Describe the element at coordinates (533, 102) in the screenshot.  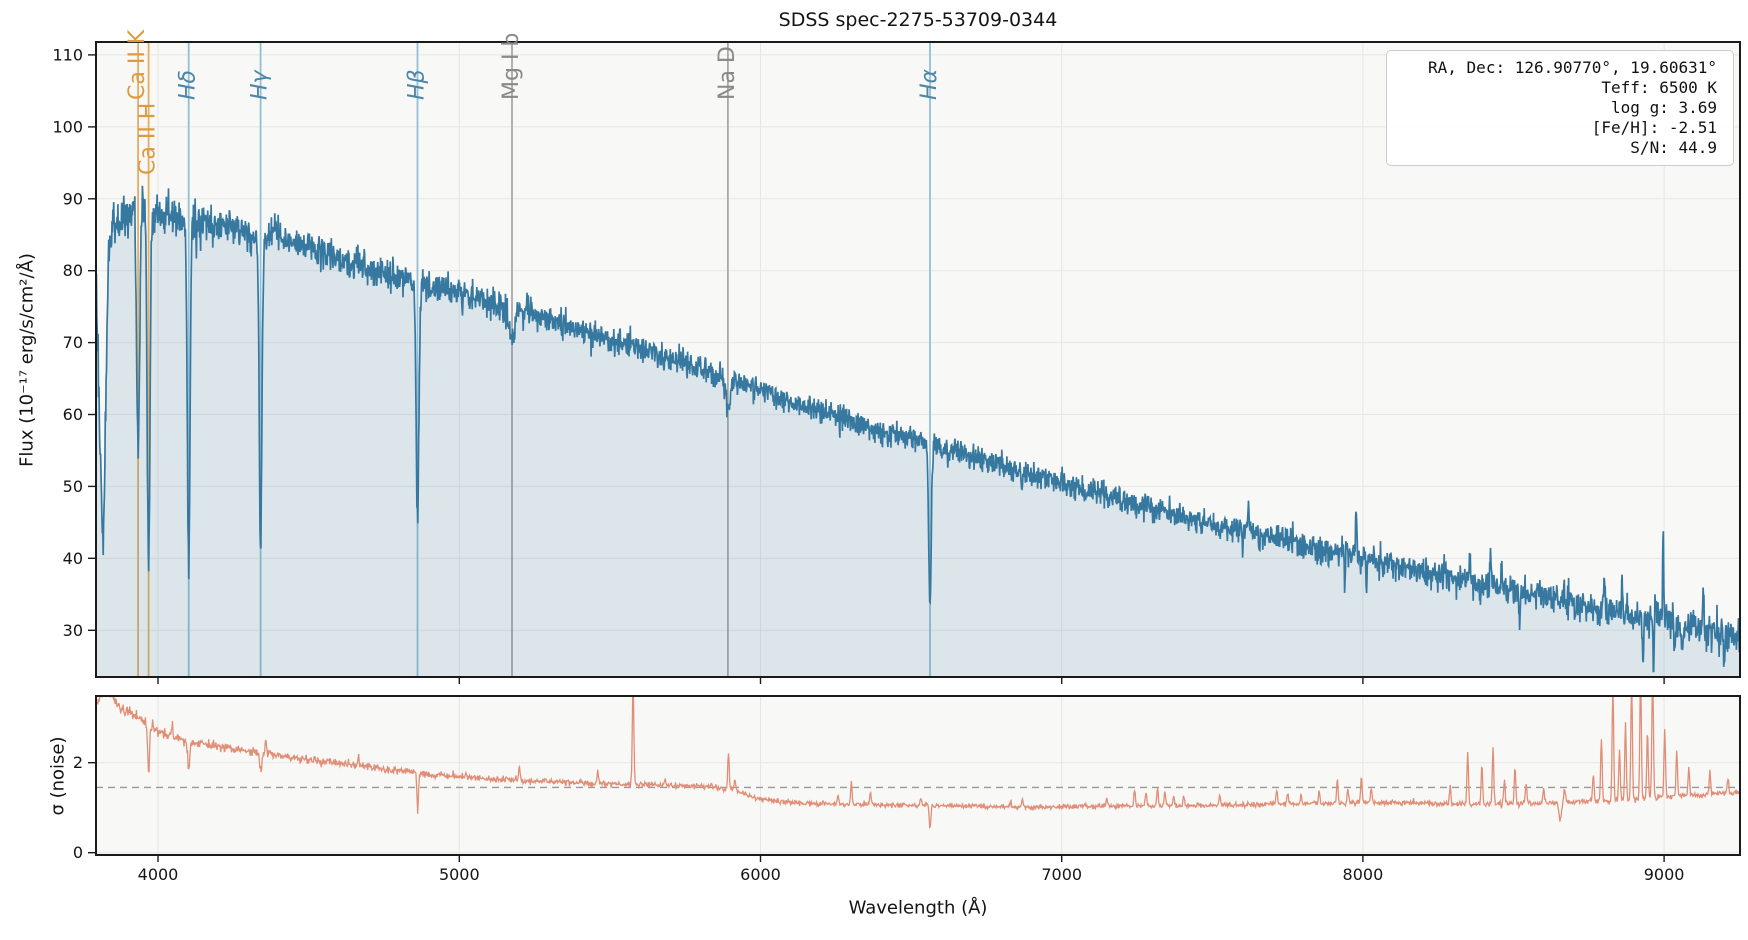
I see `line-marker-labels: Ca II K Ca II H Hδ Hγ Hβ Mg I b Na D Hα` at that location.